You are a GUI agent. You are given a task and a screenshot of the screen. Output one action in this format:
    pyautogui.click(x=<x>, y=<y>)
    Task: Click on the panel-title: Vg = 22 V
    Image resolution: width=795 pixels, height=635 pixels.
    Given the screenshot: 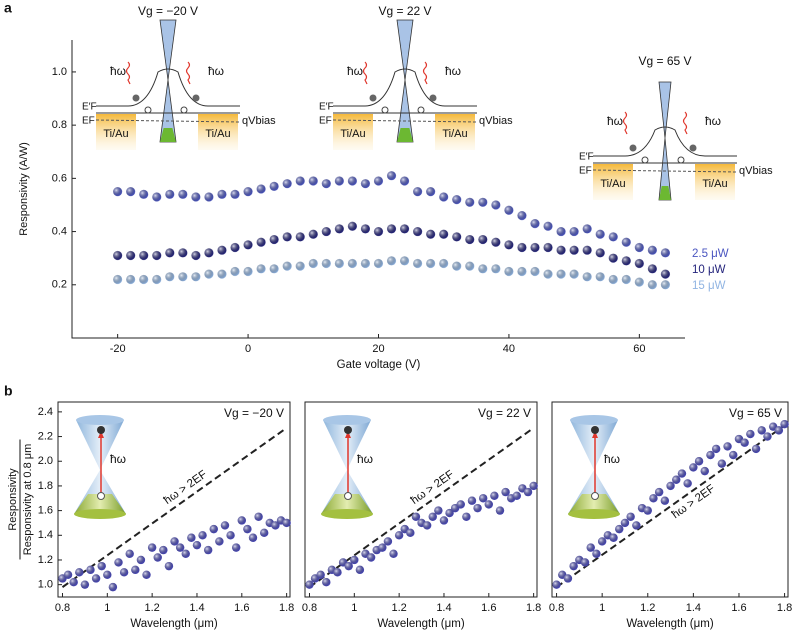 What is the action you would take?
    pyautogui.click(x=504, y=413)
    